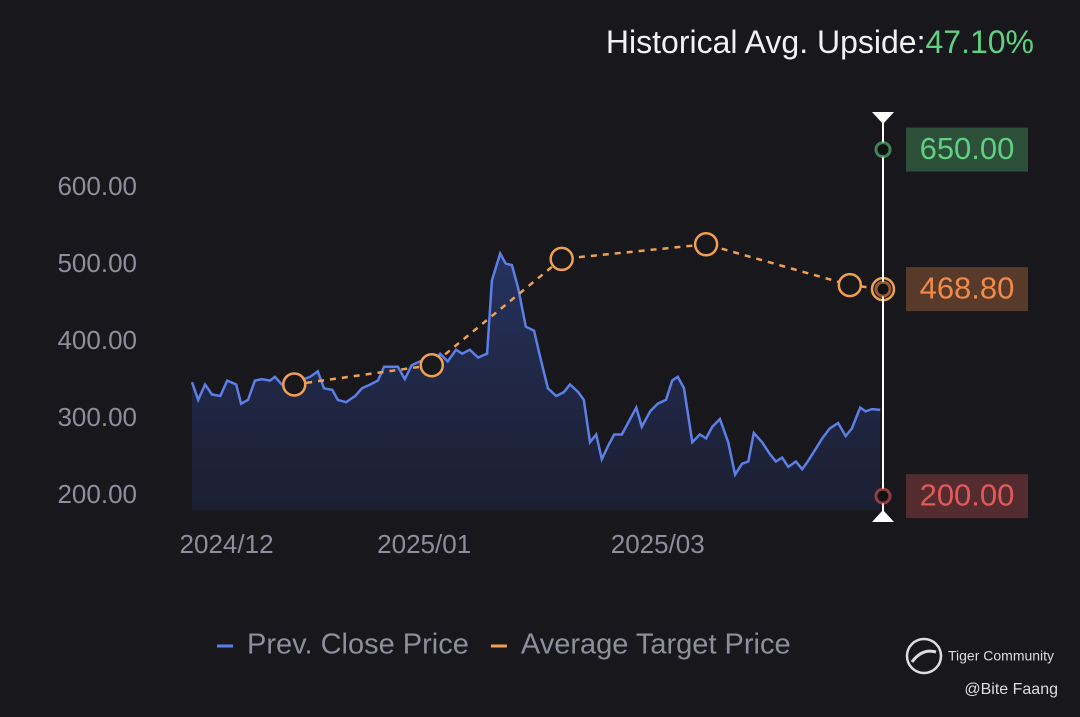 The height and width of the screenshot is (717, 1080). I want to click on author: @Bite Faang, so click(1011, 689).